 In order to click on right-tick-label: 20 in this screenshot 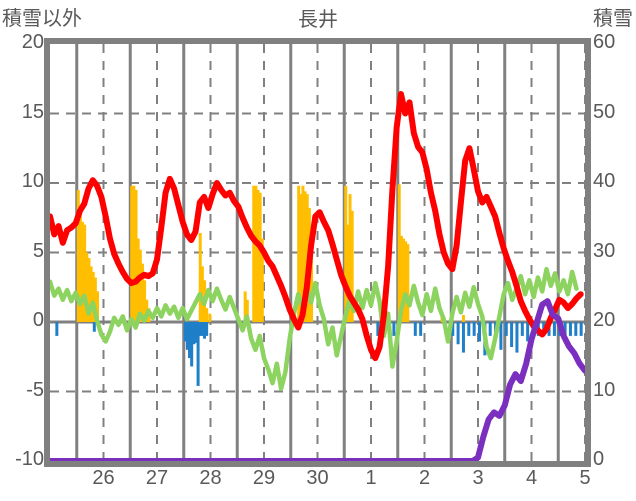, I will do `click(604, 320)`.